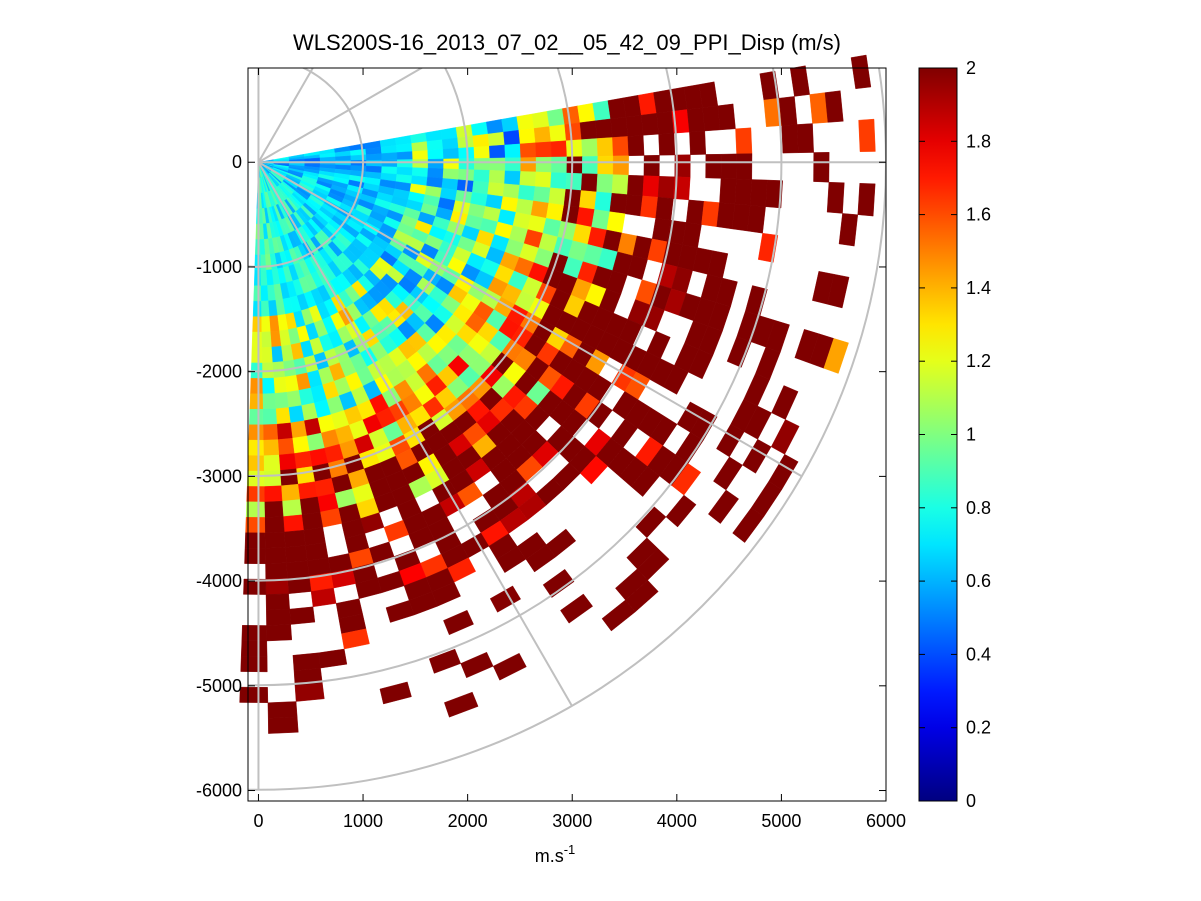  I want to click on x-tick-label: 0, so click(258, 821).